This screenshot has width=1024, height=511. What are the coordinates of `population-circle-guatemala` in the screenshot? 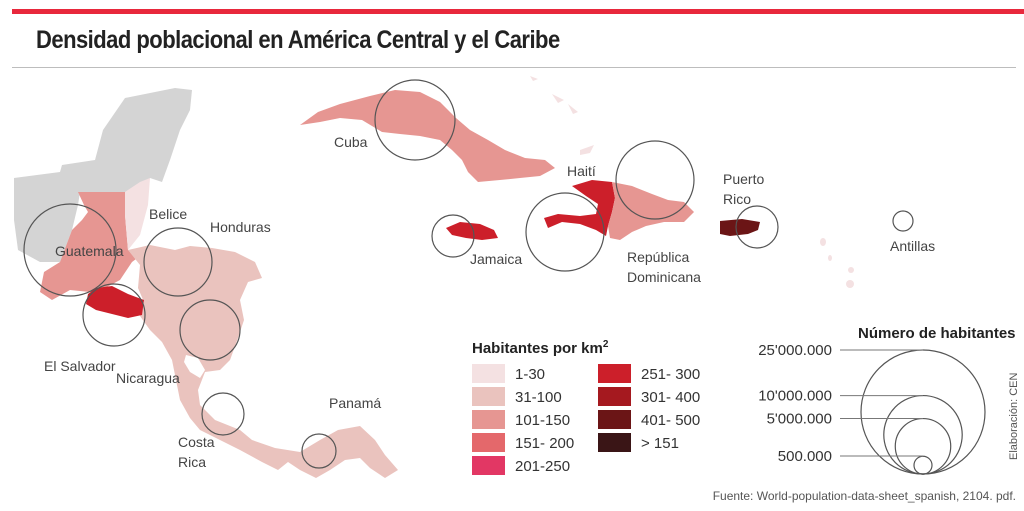 It's located at (70, 250).